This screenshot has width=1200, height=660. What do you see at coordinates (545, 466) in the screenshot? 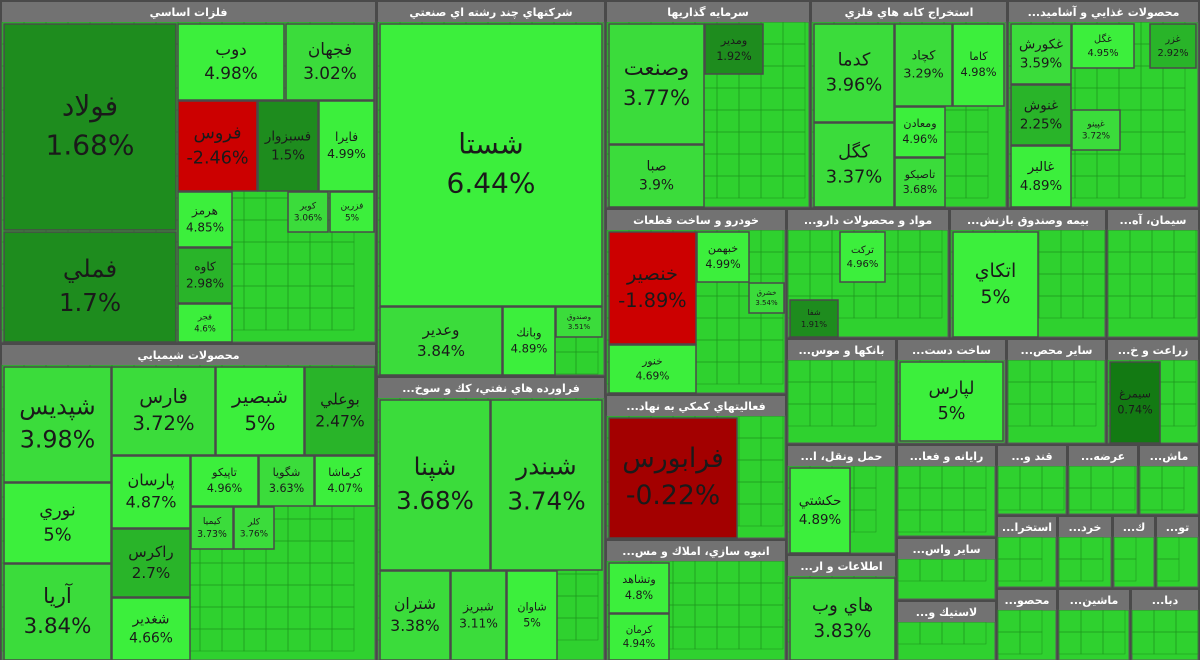
I see `stock-name: شبندر` at bounding box center [545, 466].